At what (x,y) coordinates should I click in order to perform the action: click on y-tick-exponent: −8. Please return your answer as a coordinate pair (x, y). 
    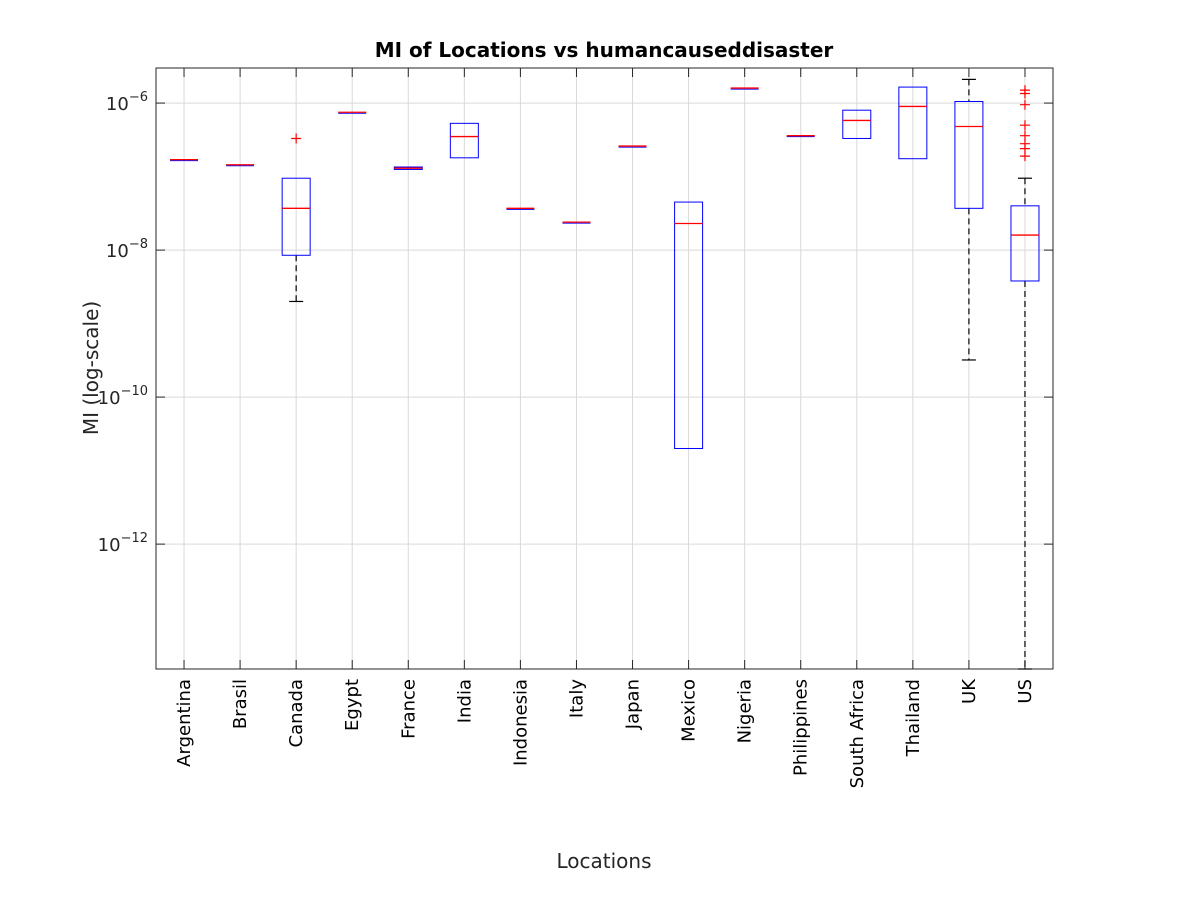
    Looking at the image, I should click on (138, 244).